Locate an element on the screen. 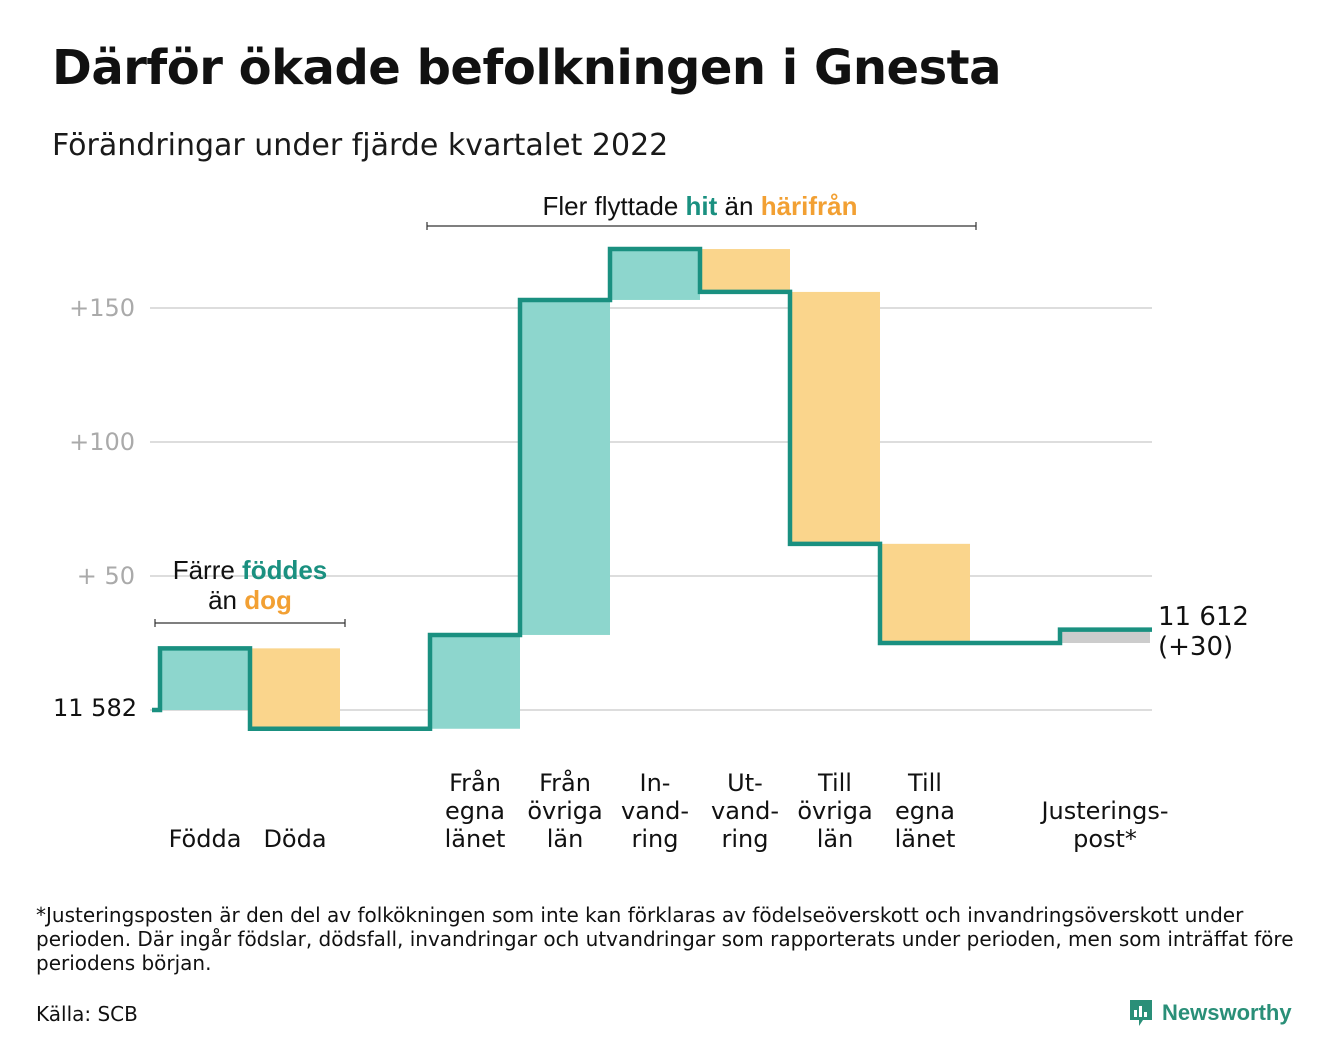 Image resolution: width=1340 pixels, height=1060 pixels. brand-name: Newsworthy is located at coordinates (1227, 1012).